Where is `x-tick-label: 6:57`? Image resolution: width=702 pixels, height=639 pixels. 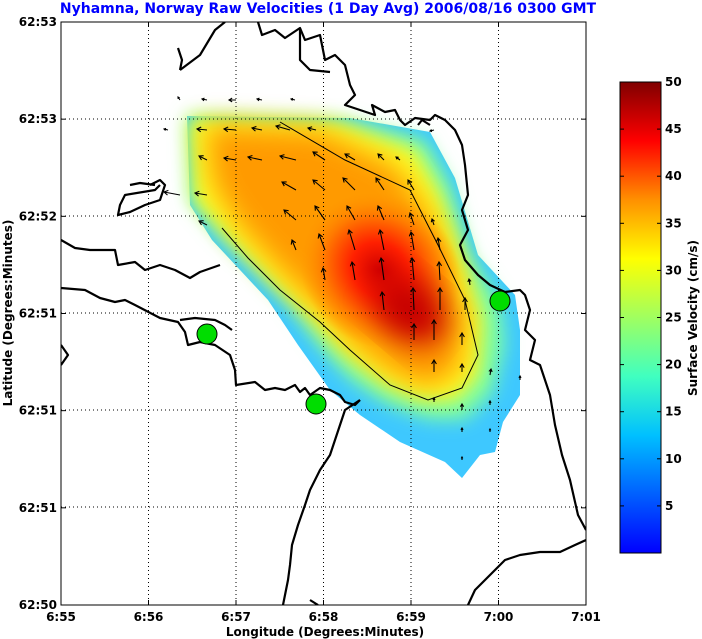 x-tick-label: 6:57 is located at coordinates (236, 617).